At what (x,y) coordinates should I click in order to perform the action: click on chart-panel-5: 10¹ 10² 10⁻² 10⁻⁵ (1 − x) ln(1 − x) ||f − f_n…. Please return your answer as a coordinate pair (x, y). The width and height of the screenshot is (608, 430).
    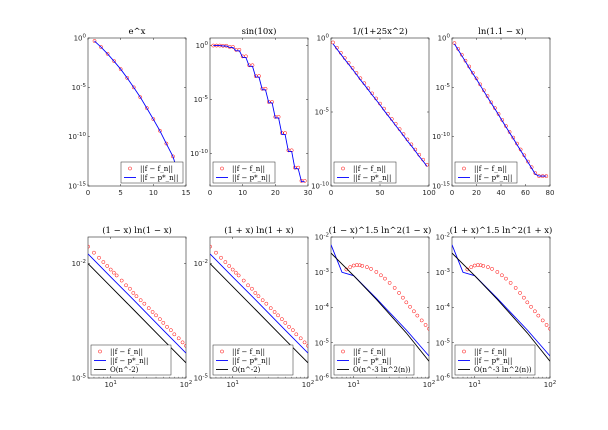
    Looking at the image, I should click on (132, 307).